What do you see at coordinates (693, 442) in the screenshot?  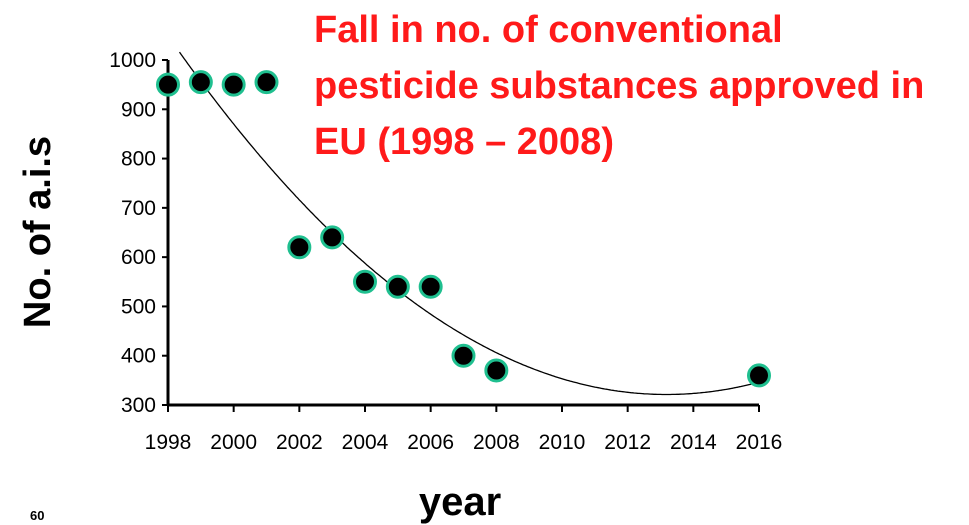 I see `x-tick-label: 2014` at bounding box center [693, 442].